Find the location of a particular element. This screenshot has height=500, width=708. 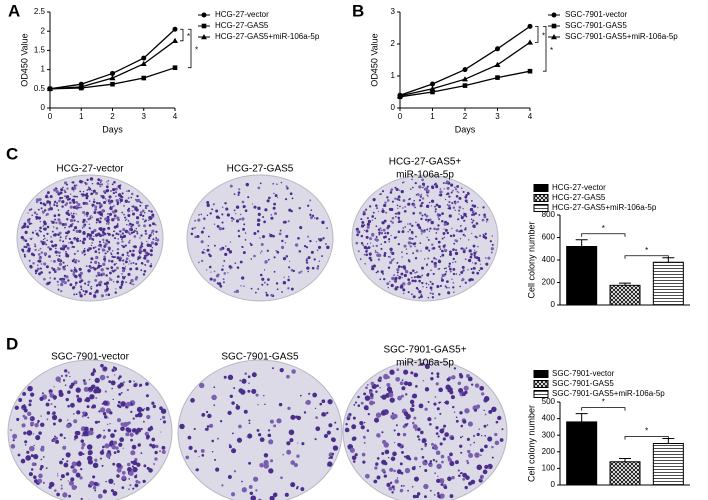

image-caption: HCG-27-GAS5 is located at coordinates (260, 169).